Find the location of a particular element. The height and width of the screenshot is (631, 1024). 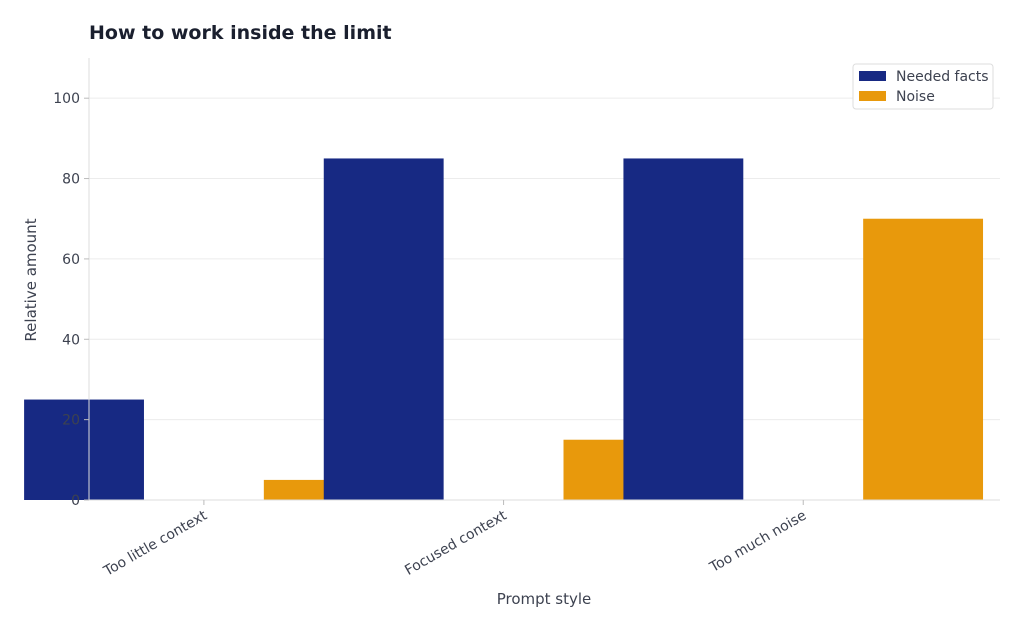

y-axis-label: Relative amount is located at coordinates (31, 279).